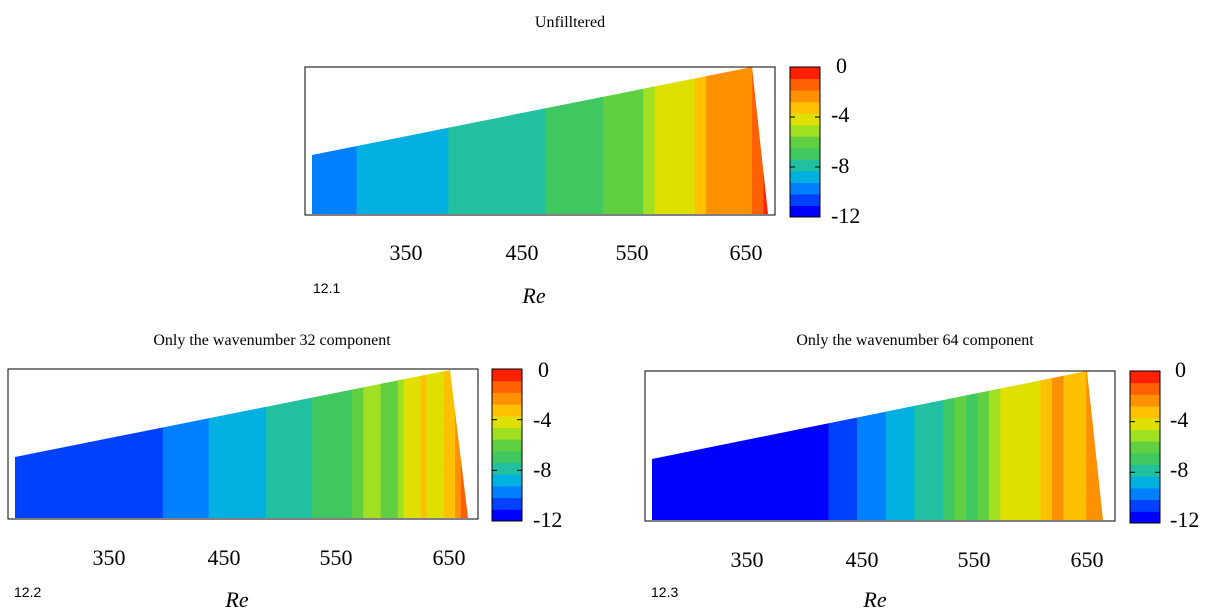 Image resolution: width=1212 pixels, height=613 pixels. Describe the element at coordinates (1145, 447) in the screenshot. I see `colorbar` at that location.